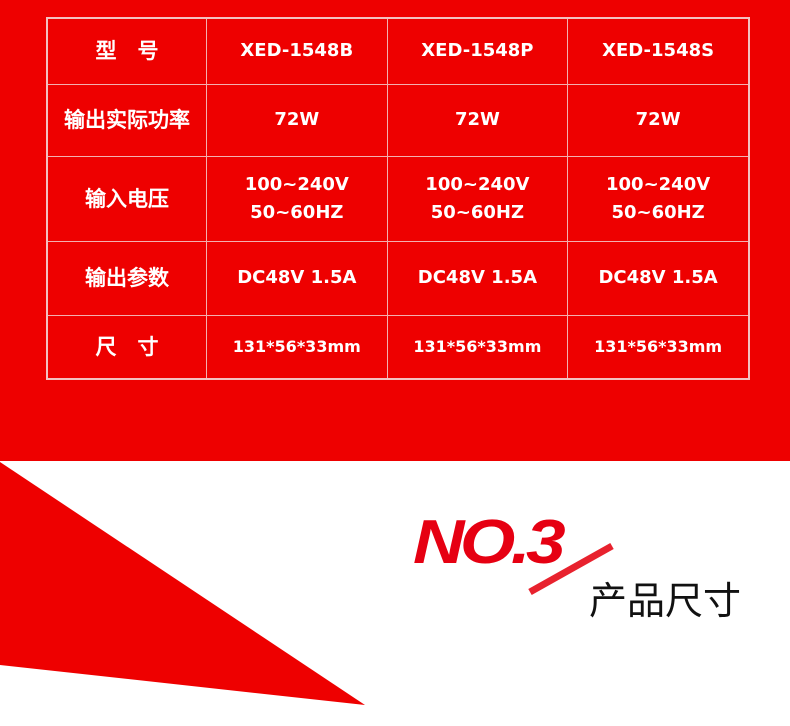 Image resolution: width=790 pixels, height=726 pixels. Describe the element at coordinates (126, 347) in the screenshot. I see `row-label: 尺 寸` at that location.